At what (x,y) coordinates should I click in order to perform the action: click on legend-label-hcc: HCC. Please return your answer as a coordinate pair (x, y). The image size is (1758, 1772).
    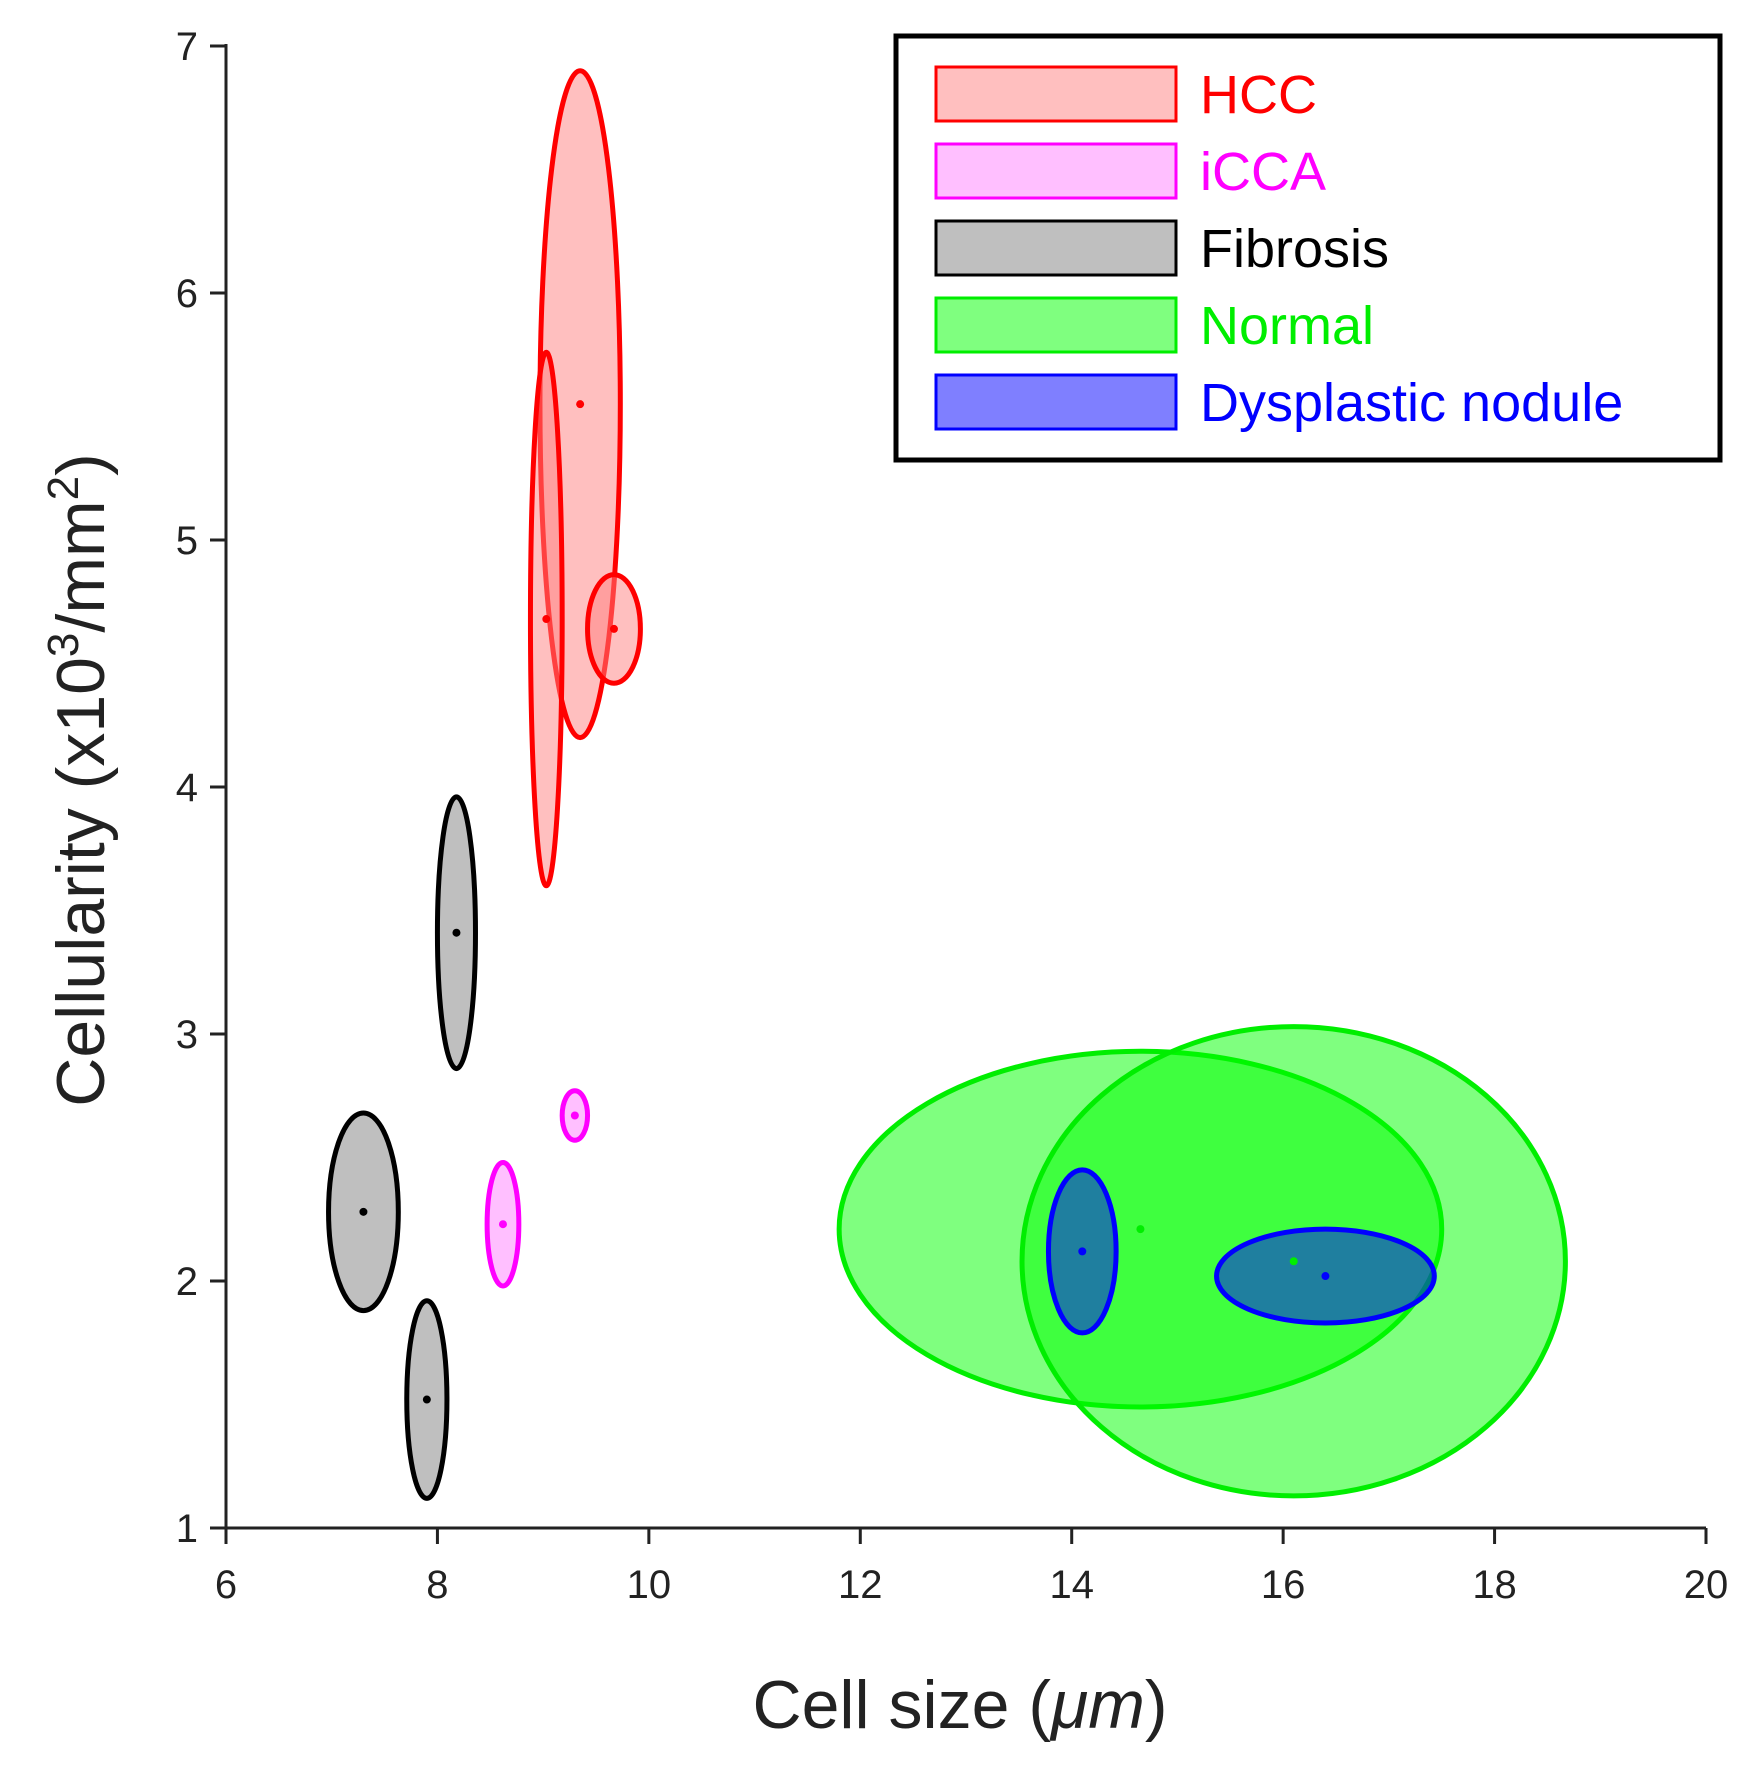
    Looking at the image, I should click on (1258, 95).